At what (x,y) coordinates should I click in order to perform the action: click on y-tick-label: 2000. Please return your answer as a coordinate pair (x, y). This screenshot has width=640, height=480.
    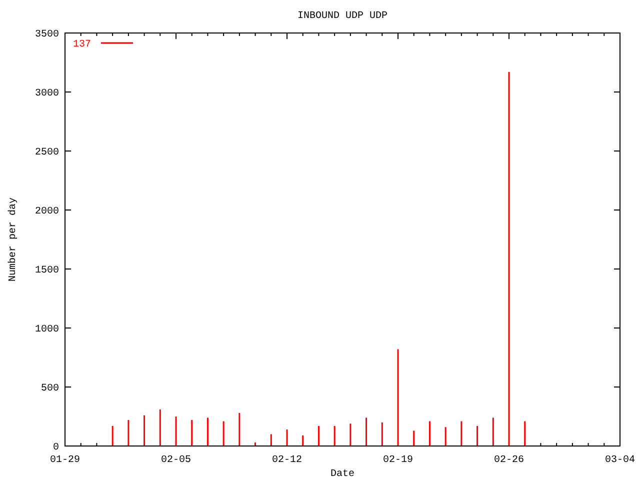
    Looking at the image, I should click on (46, 212).